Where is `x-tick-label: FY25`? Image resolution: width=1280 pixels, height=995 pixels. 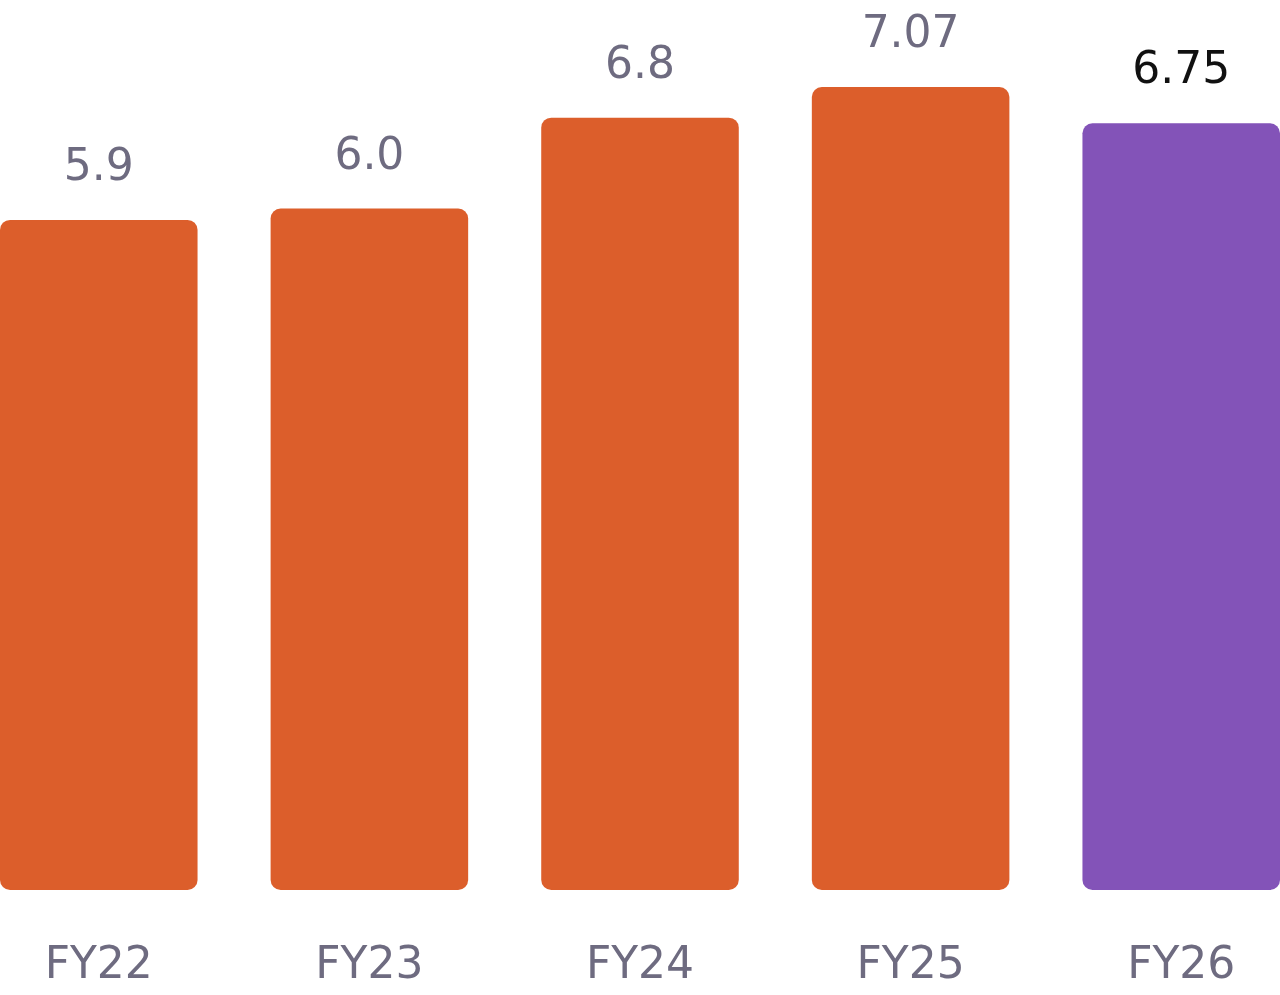 x-tick-label: FY25 is located at coordinates (910, 962).